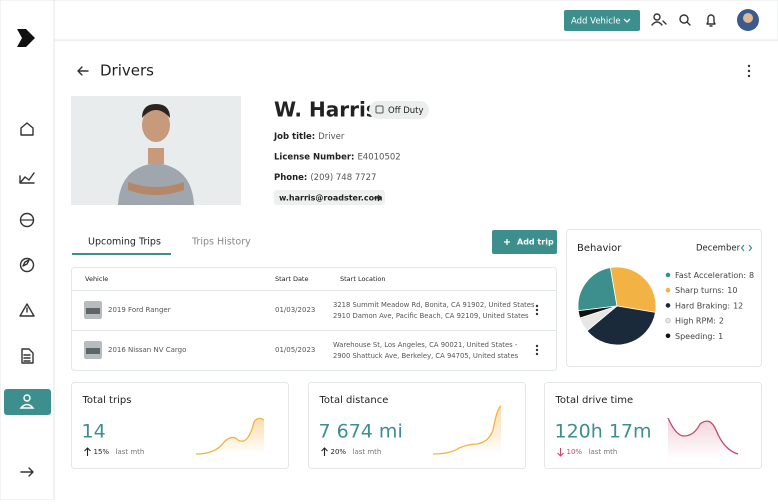 The height and width of the screenshot is (504, 778). What do you see at coordinates (121, 254) in the screenshot?
I see `tab-underline` at bounding box center [121, 254].